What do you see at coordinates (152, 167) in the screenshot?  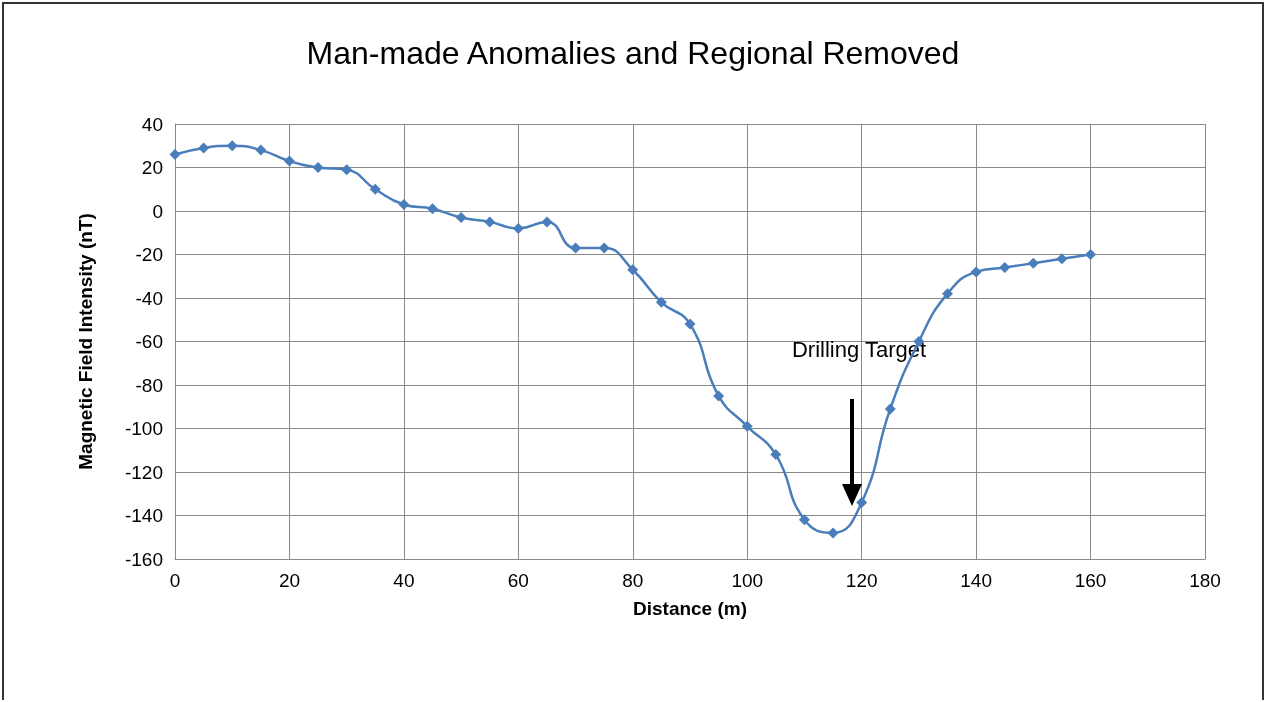 I see `y-tick-label: 20` at bounding box center [152, 167].